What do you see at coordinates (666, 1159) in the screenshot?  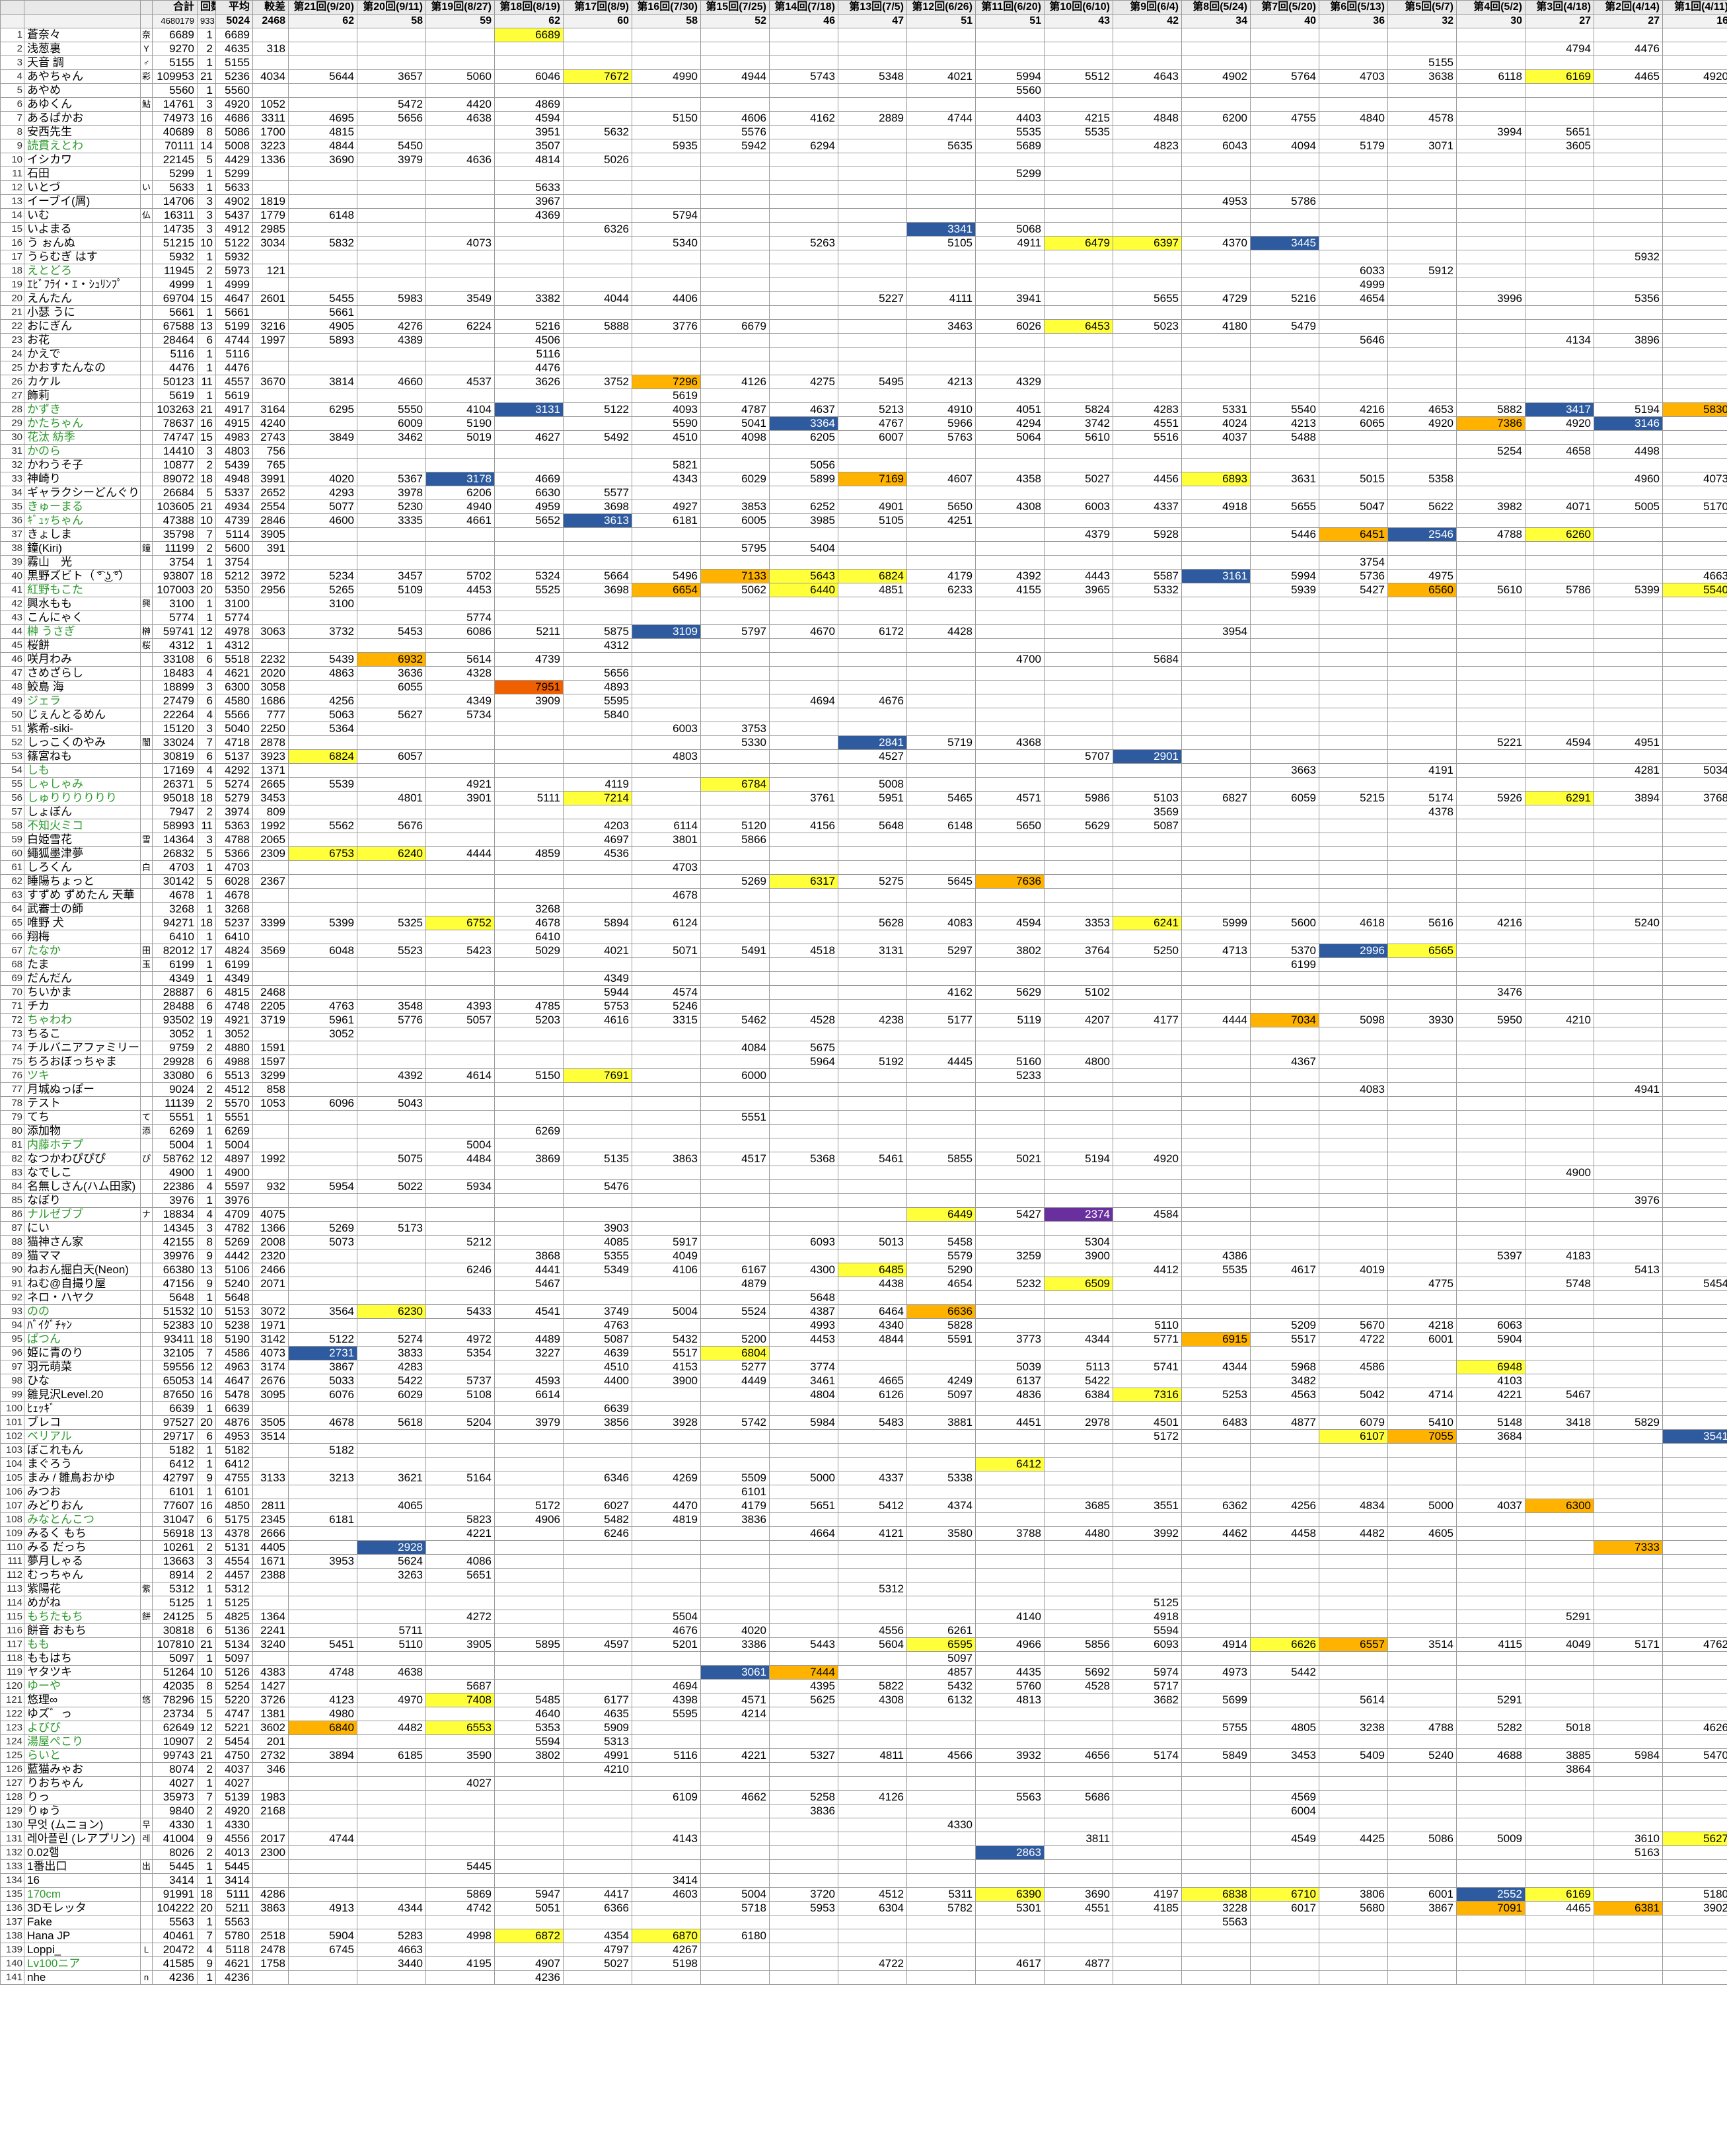 I see `score-cell: 3863` at bounding box center [666, 1159].